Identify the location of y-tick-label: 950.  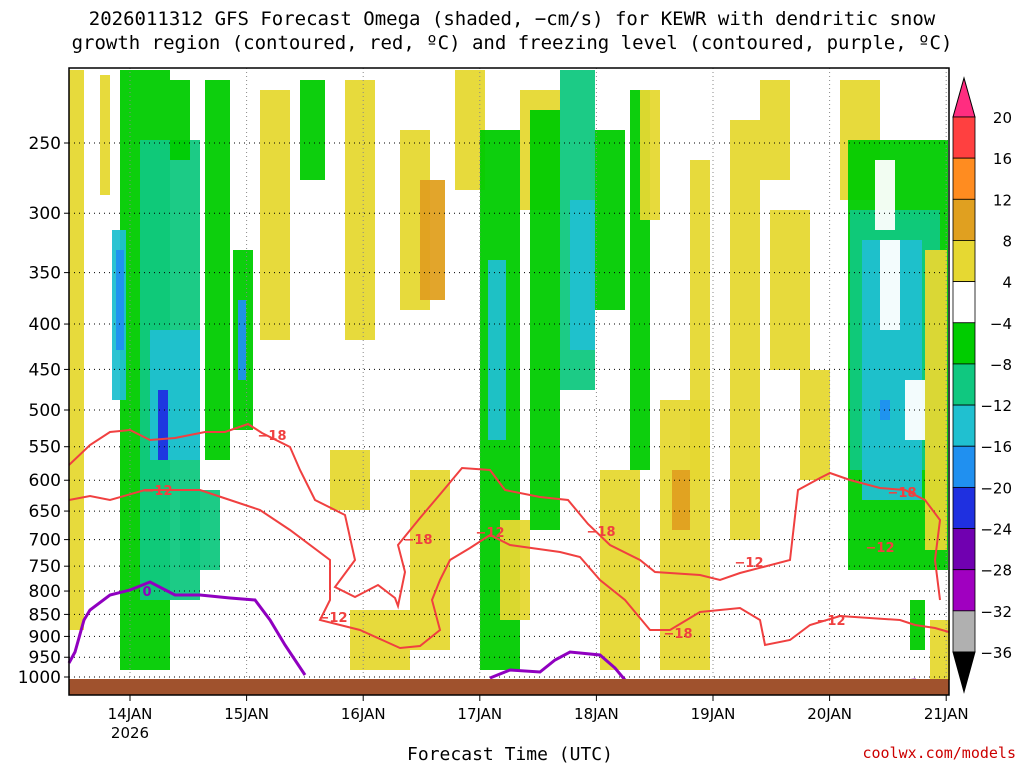
(45, 658).